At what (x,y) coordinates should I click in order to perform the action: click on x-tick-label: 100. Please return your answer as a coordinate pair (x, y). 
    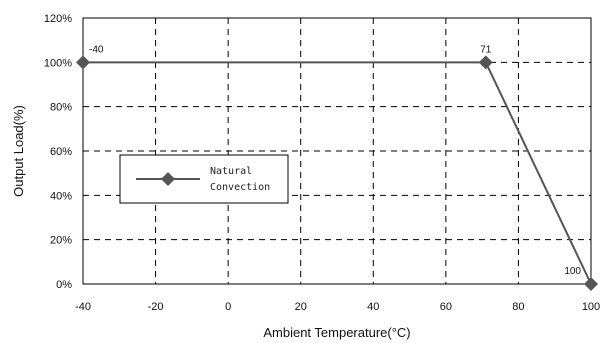
    Looking at the image, I should click on (591, 307).